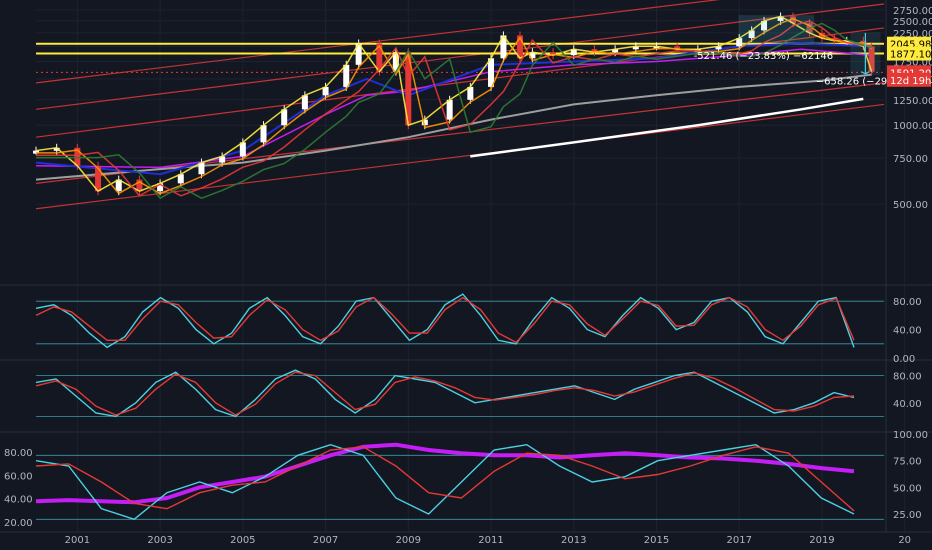 This screenshot has width=932, height=550. What do you see at coordinates (912, 34) in the screenshot?
I see `y-tick-label: 2250.00` at bounding box center [912, 34].